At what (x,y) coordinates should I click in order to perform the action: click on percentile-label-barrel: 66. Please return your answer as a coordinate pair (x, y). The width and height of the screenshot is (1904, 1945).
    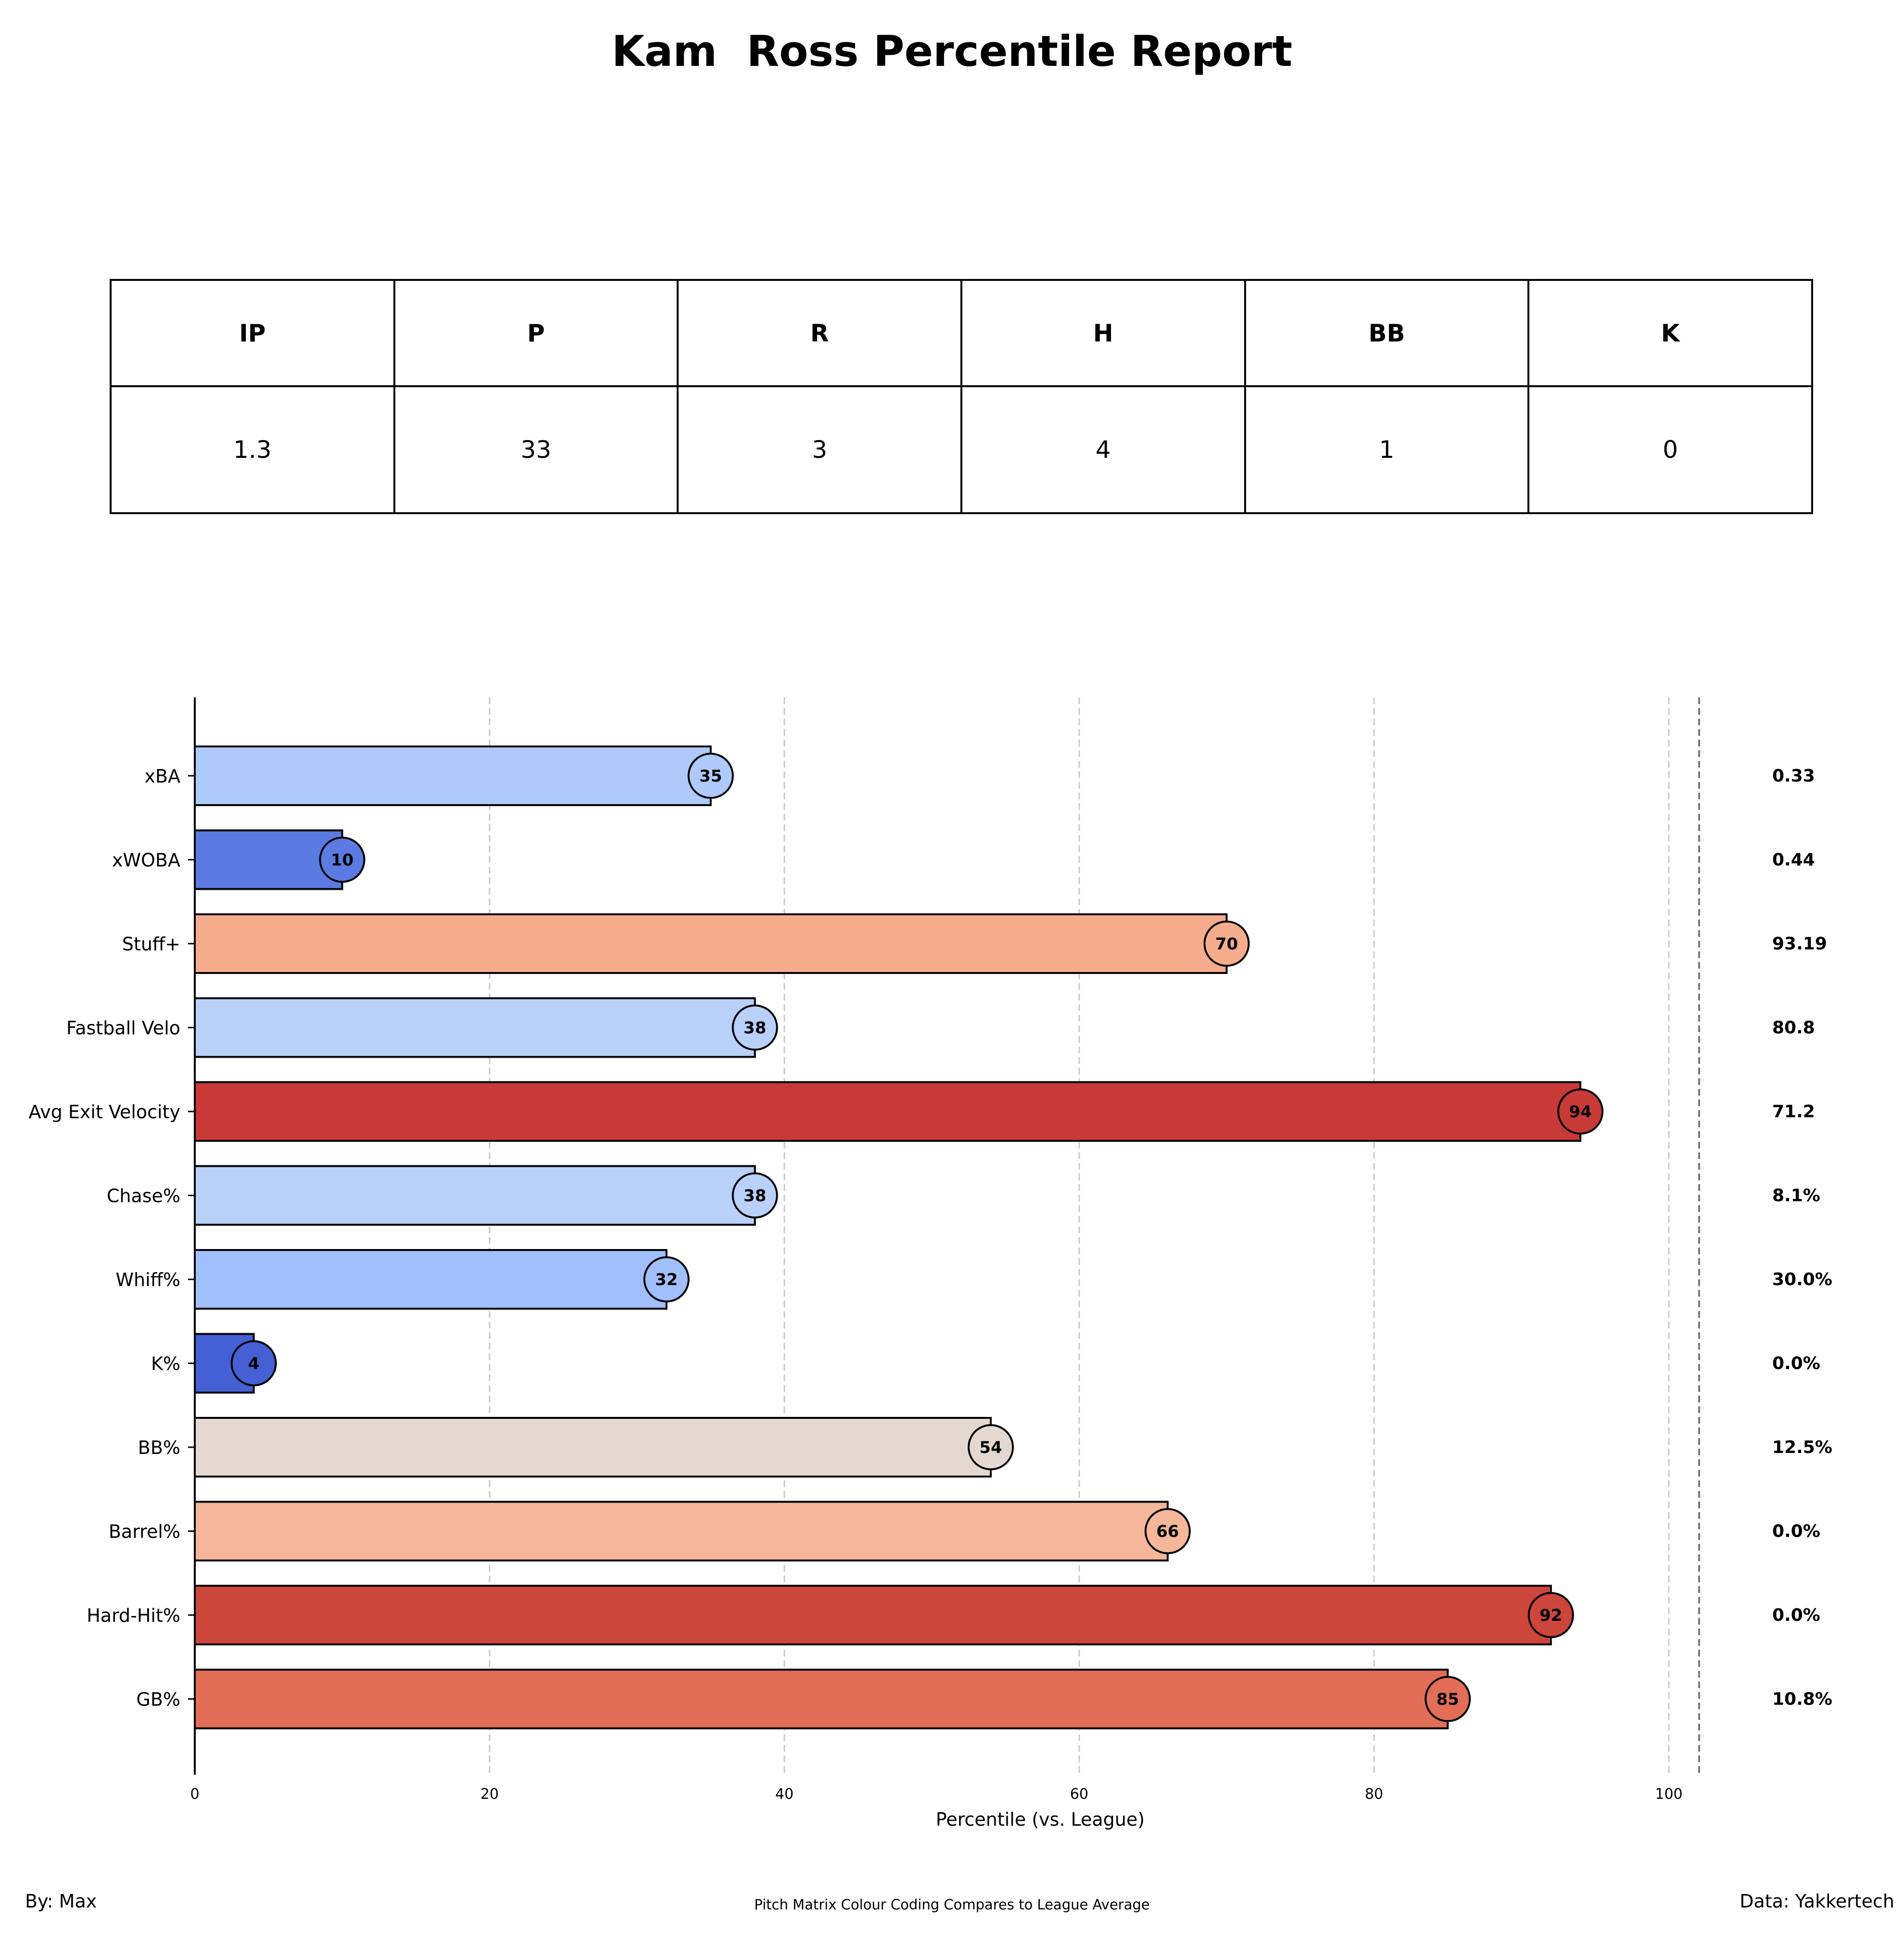
    Looking at the image, I should click on (1167, 1532).